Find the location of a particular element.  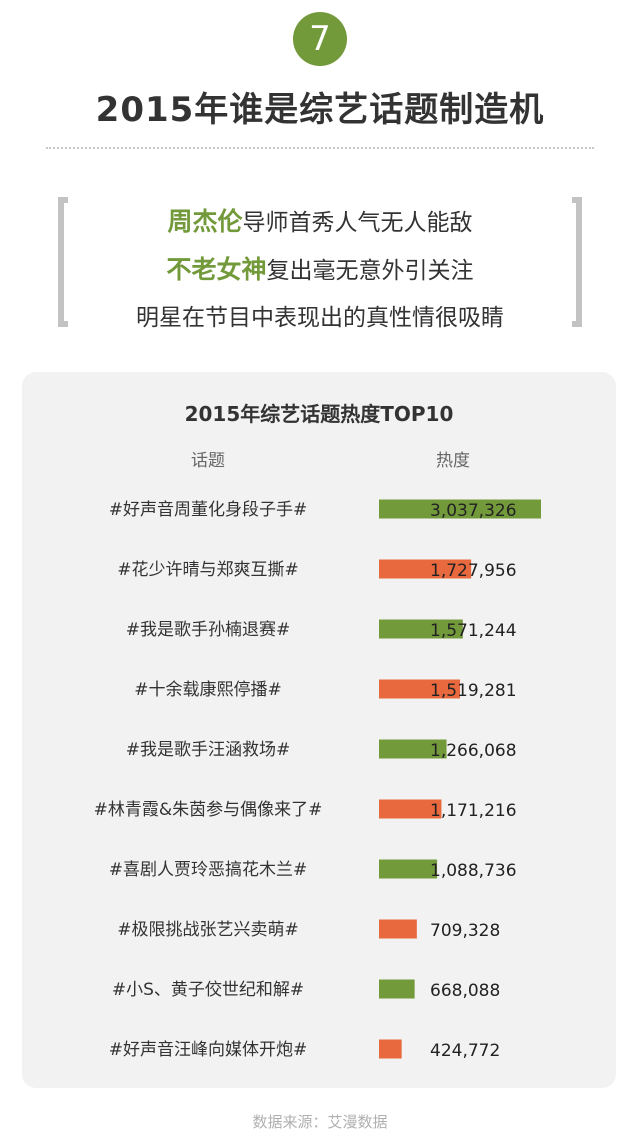

value-label: 424,772 is located at coordinates (465, 1051).